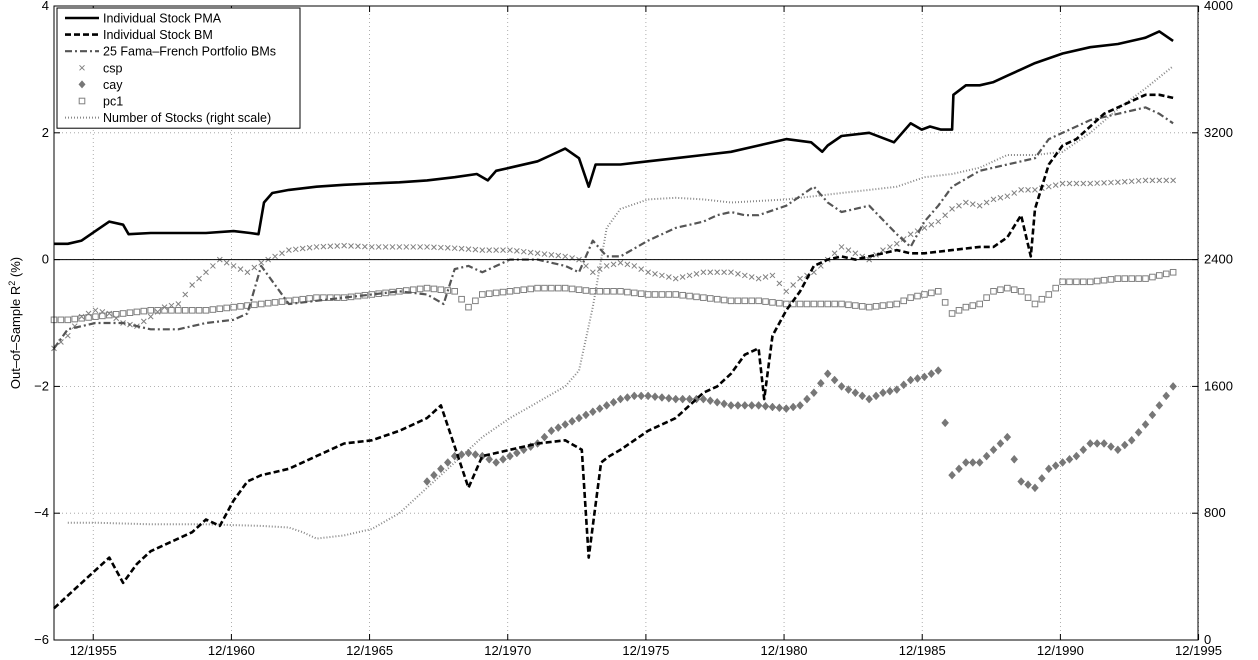 Image resolution: width=1258 pixels, height=660 pixels. I want to click on y2-tick-label: 4000, so click(1218, 6).